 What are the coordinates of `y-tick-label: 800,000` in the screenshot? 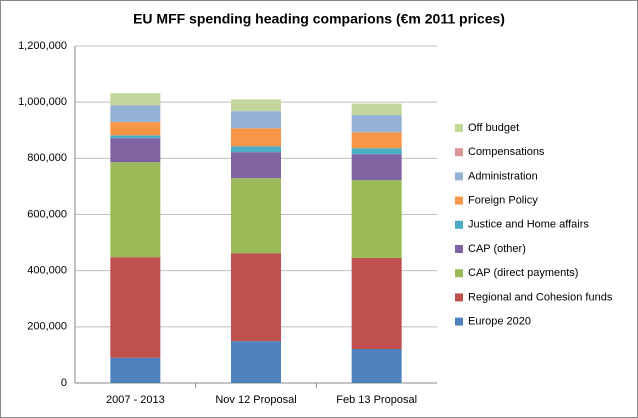 It's located at (47, 158).